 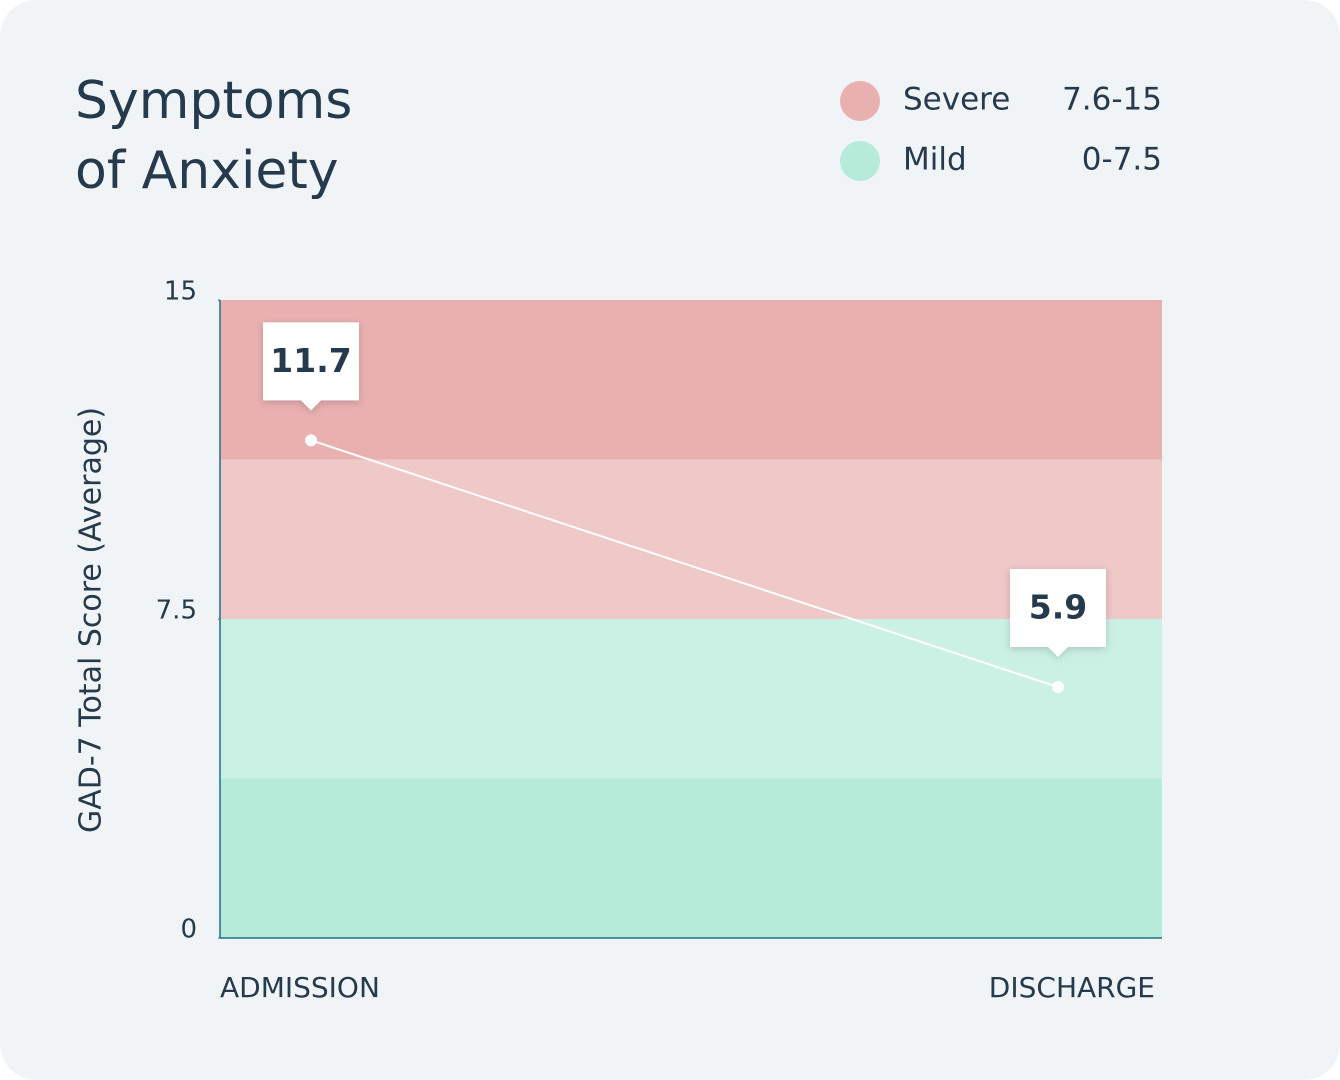 What do you see at coordinates (1072, 987) in the screenshot?
I see `x-tick-label: DISCHARGE` at bounding box center [1072, 987].